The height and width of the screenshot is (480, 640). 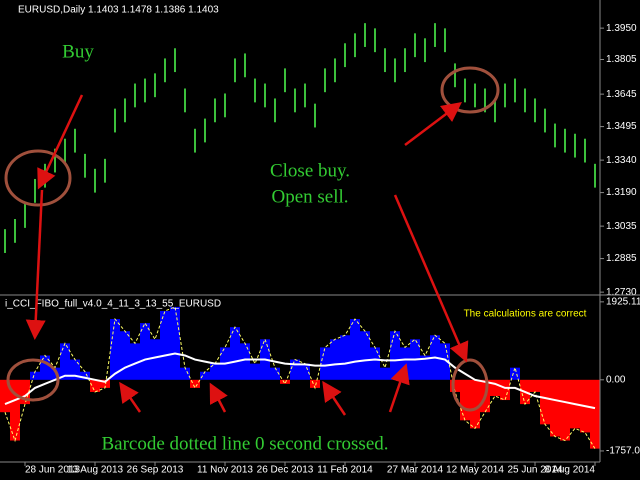 What do you see at coordinates (623, 301) in the screenshot?
I see `y-tick-label: 1925.11` at bounding box center [623, 301].